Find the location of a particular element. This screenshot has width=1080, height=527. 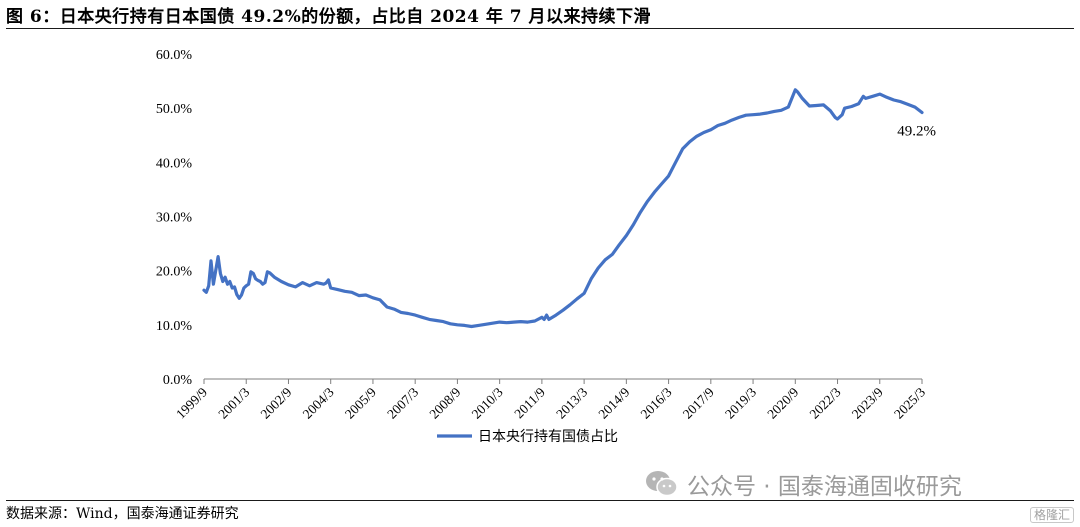

x-tick-label: 2002/9 is located at coordinates (275, 402).